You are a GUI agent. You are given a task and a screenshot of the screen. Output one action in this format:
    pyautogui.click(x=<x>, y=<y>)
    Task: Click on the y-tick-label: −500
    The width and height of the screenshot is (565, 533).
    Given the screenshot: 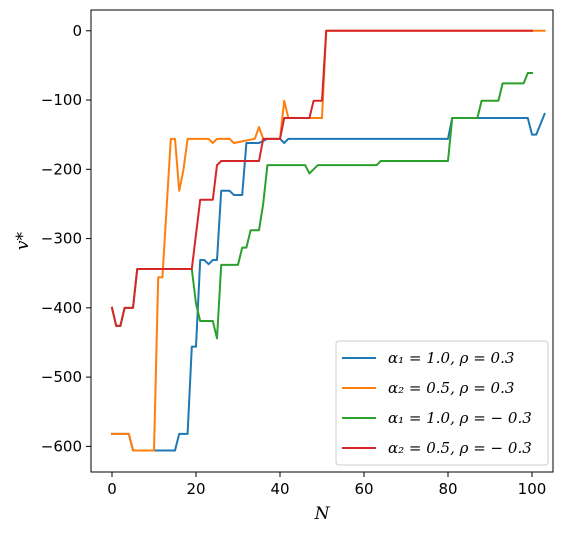 What is the action you would take?
    pyautogui.click(x=61, y=377)
    